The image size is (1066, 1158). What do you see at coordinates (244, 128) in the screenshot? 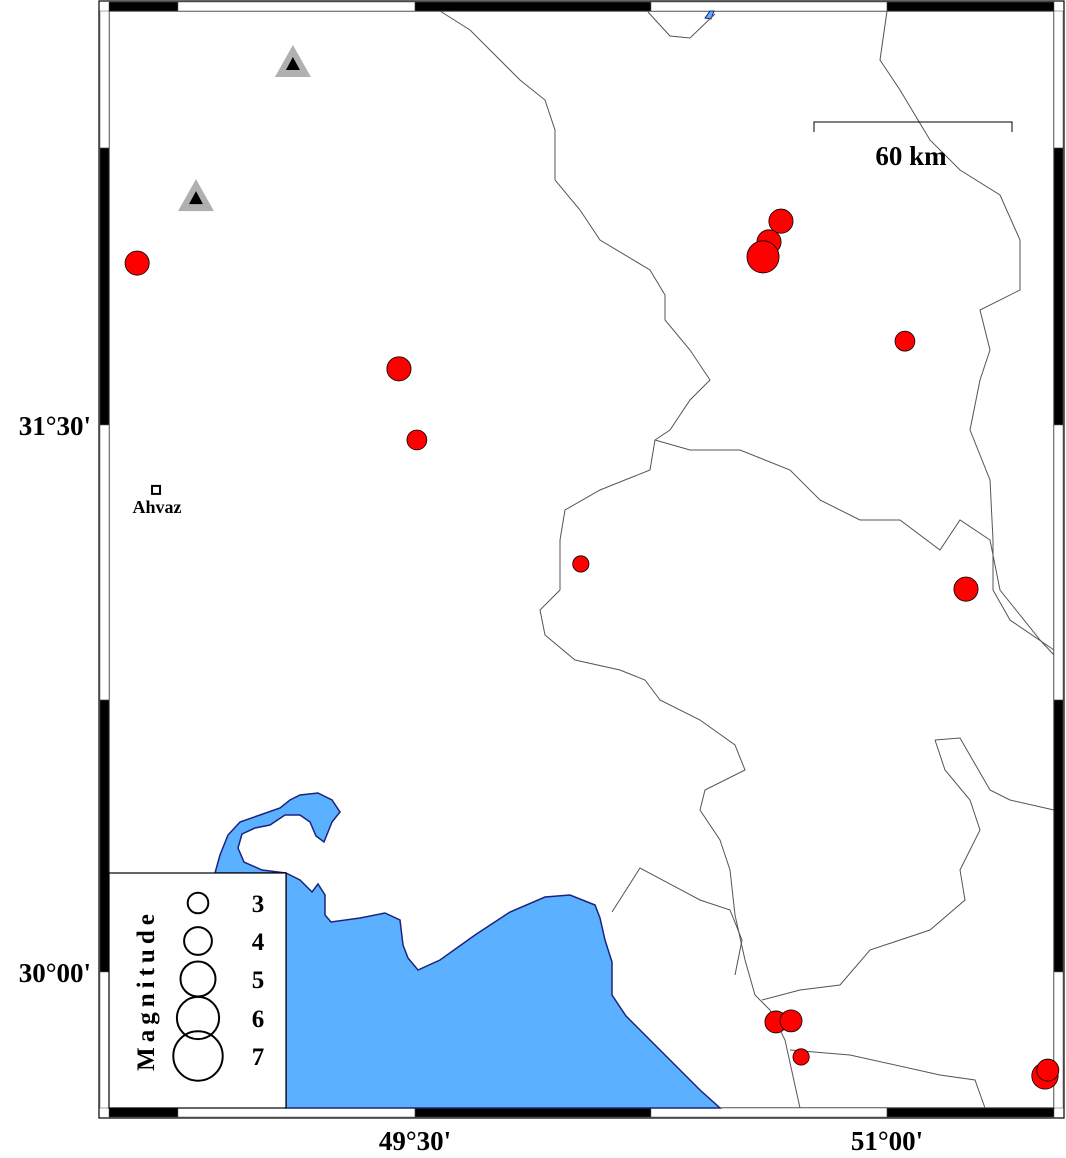
I see `stations` at bounding box center [244, 128].